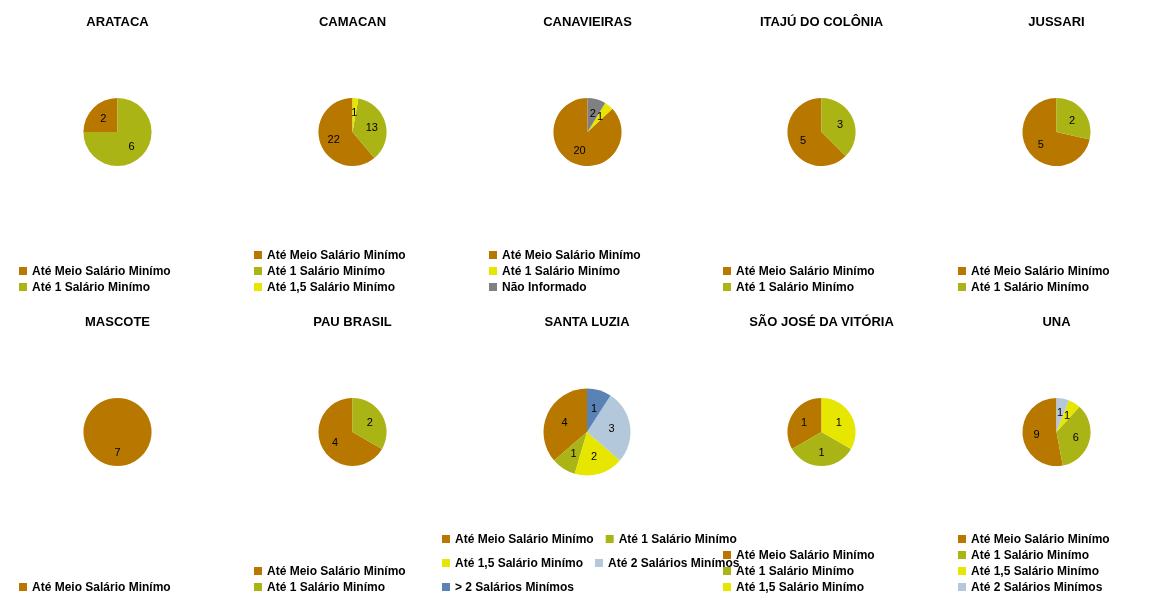 The width and height of the screenshot is (1174, 601). I want to click on chart-title: CAMACAN, so click(352, 21).